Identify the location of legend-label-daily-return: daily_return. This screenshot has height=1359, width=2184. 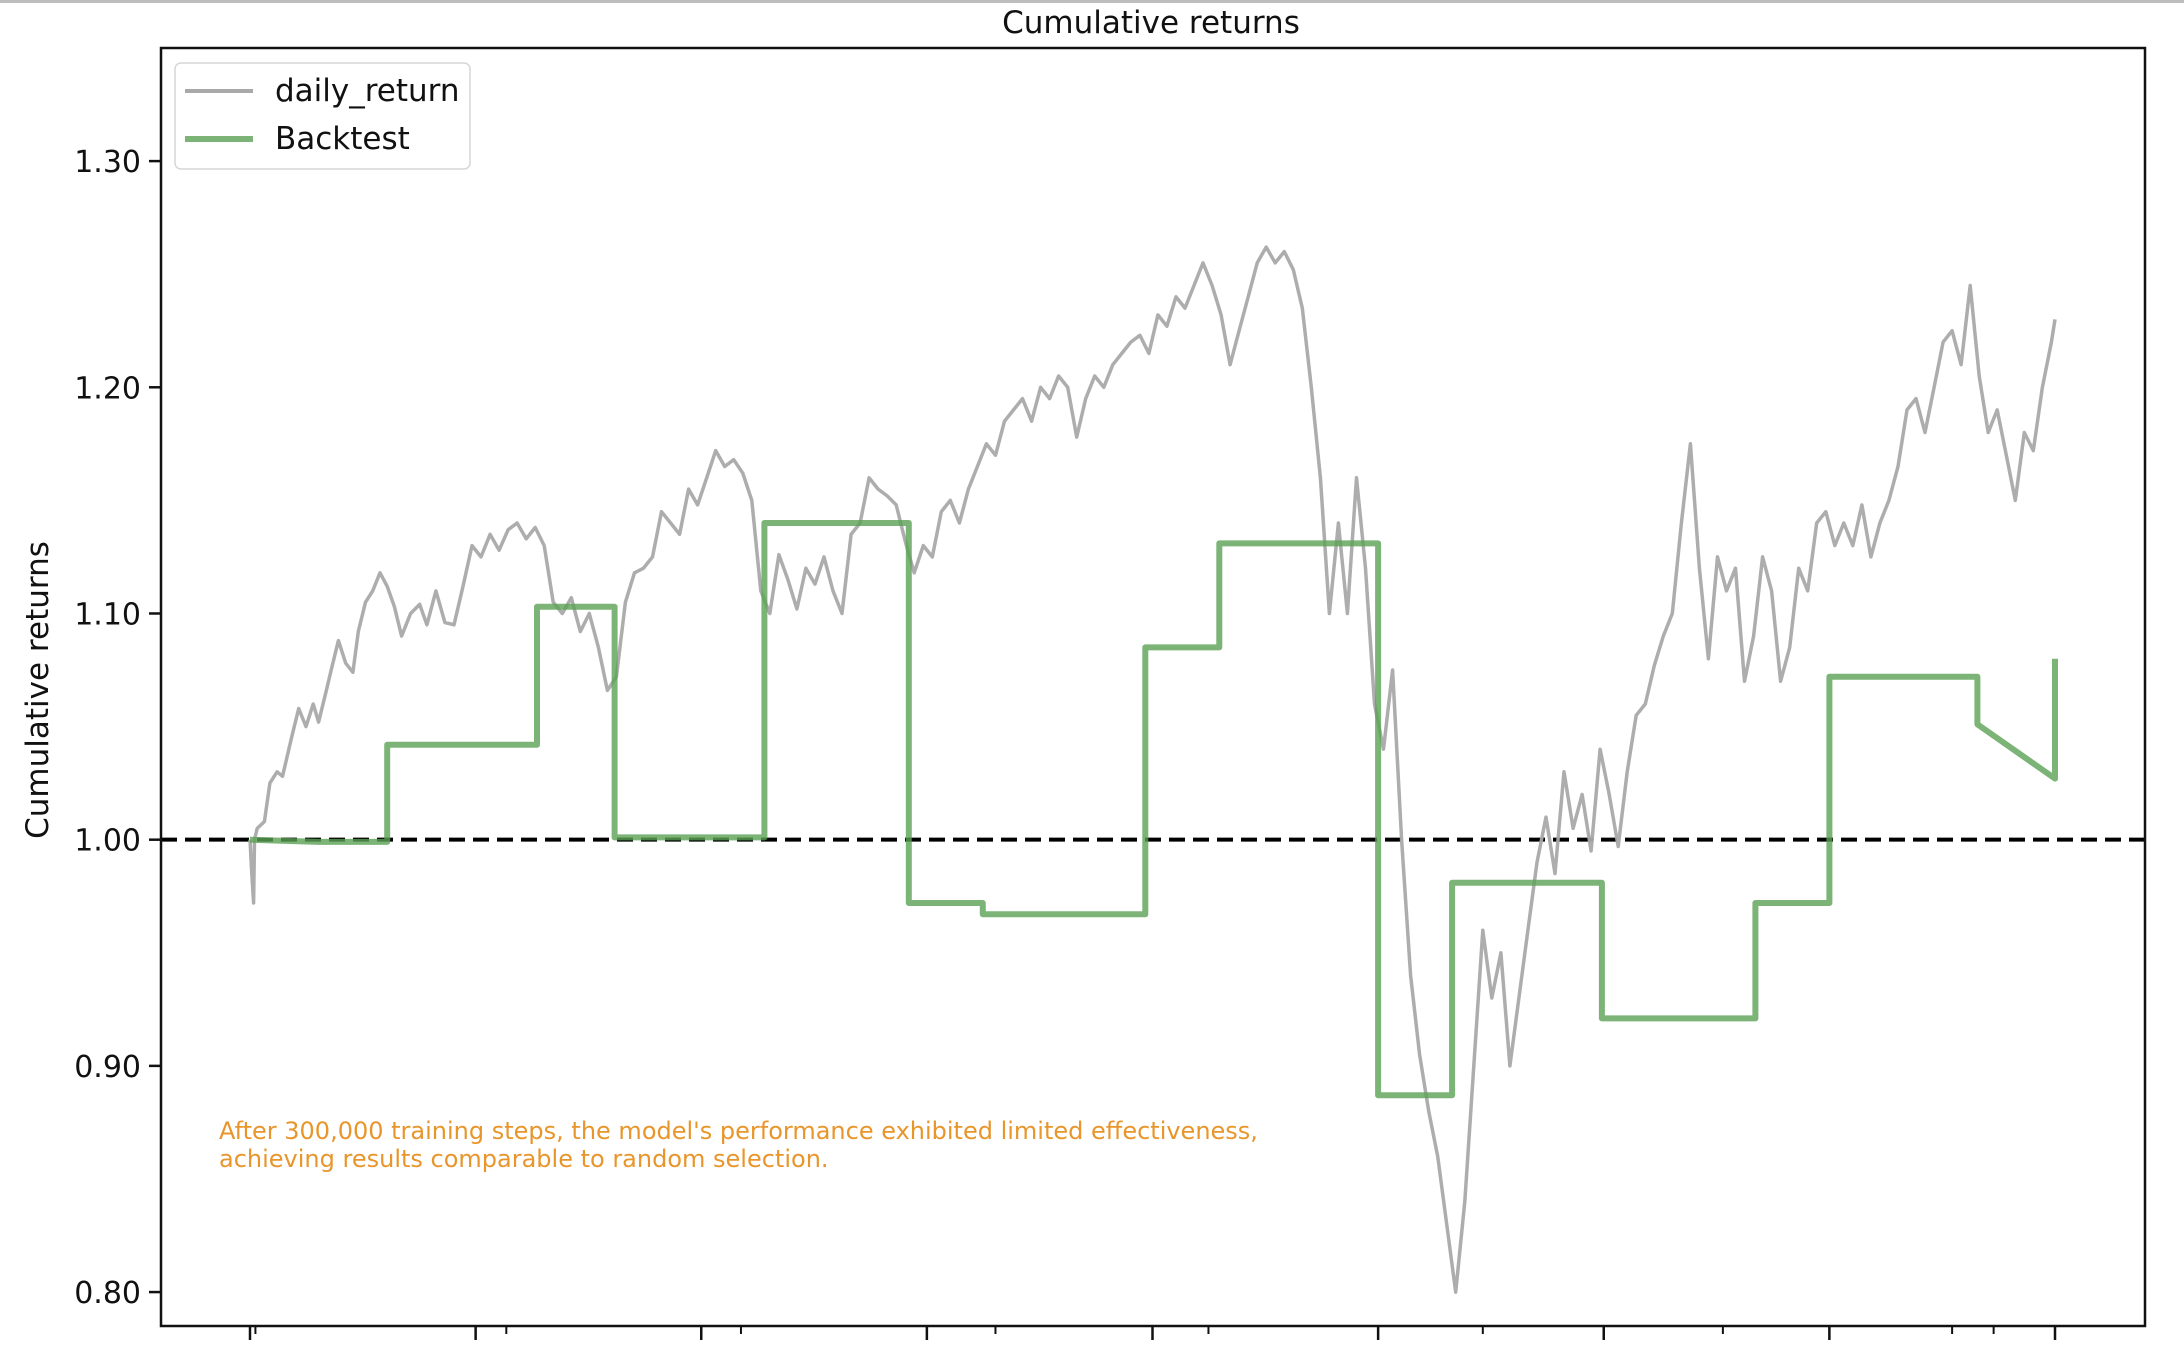
(367, 91).